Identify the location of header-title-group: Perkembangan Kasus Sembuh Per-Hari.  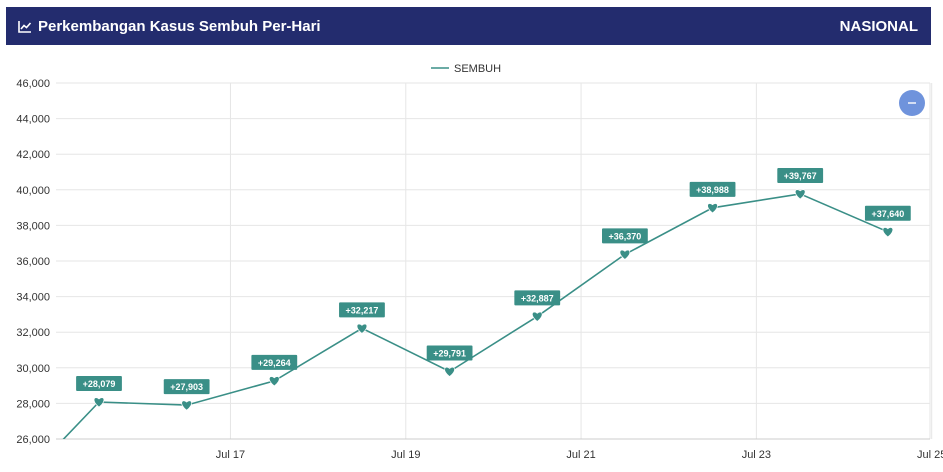
(169, 26).